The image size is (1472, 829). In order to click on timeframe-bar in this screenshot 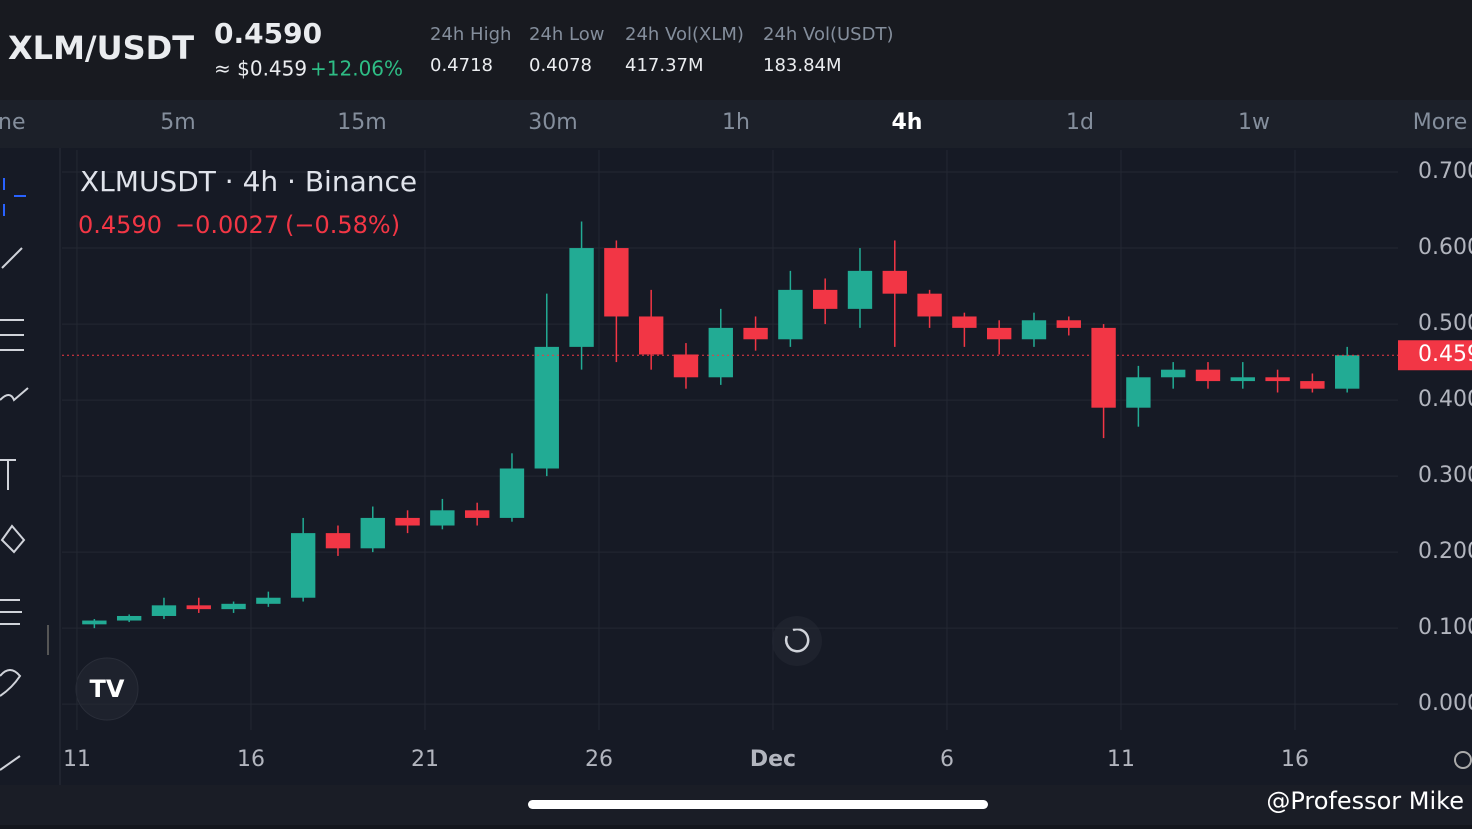, I will do `click(736, 124)`.